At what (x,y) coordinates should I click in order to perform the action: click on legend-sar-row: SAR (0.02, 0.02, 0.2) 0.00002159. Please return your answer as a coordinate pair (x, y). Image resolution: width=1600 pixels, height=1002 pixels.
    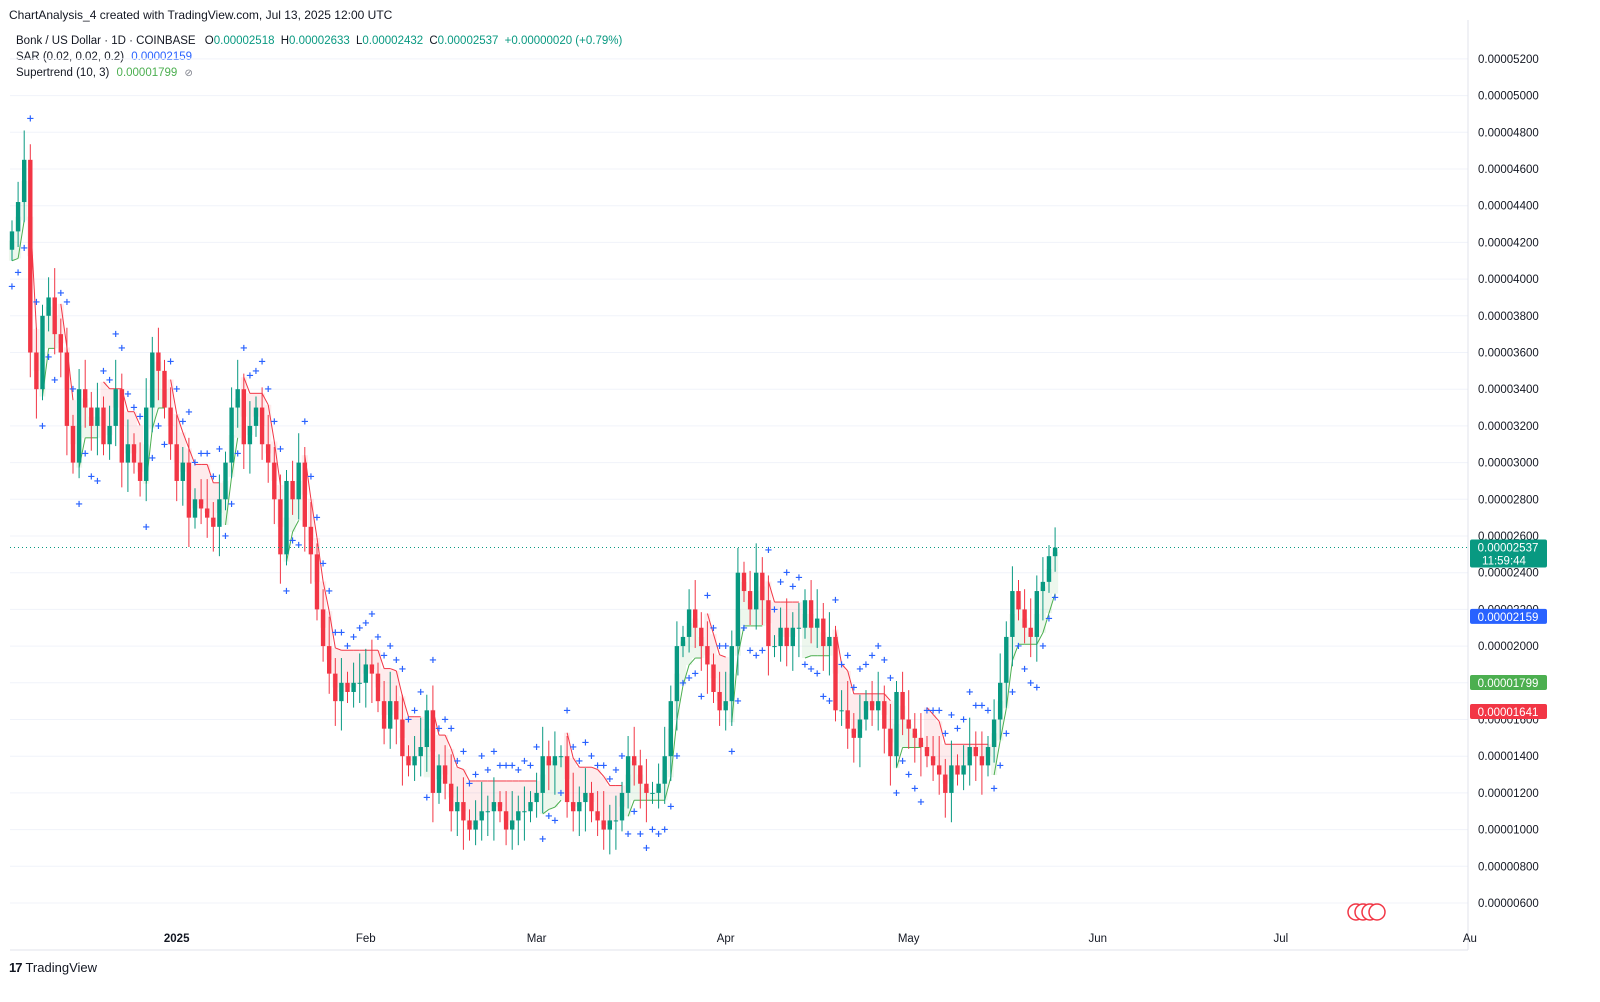
    Looking at the image, I should click on (319, 57).